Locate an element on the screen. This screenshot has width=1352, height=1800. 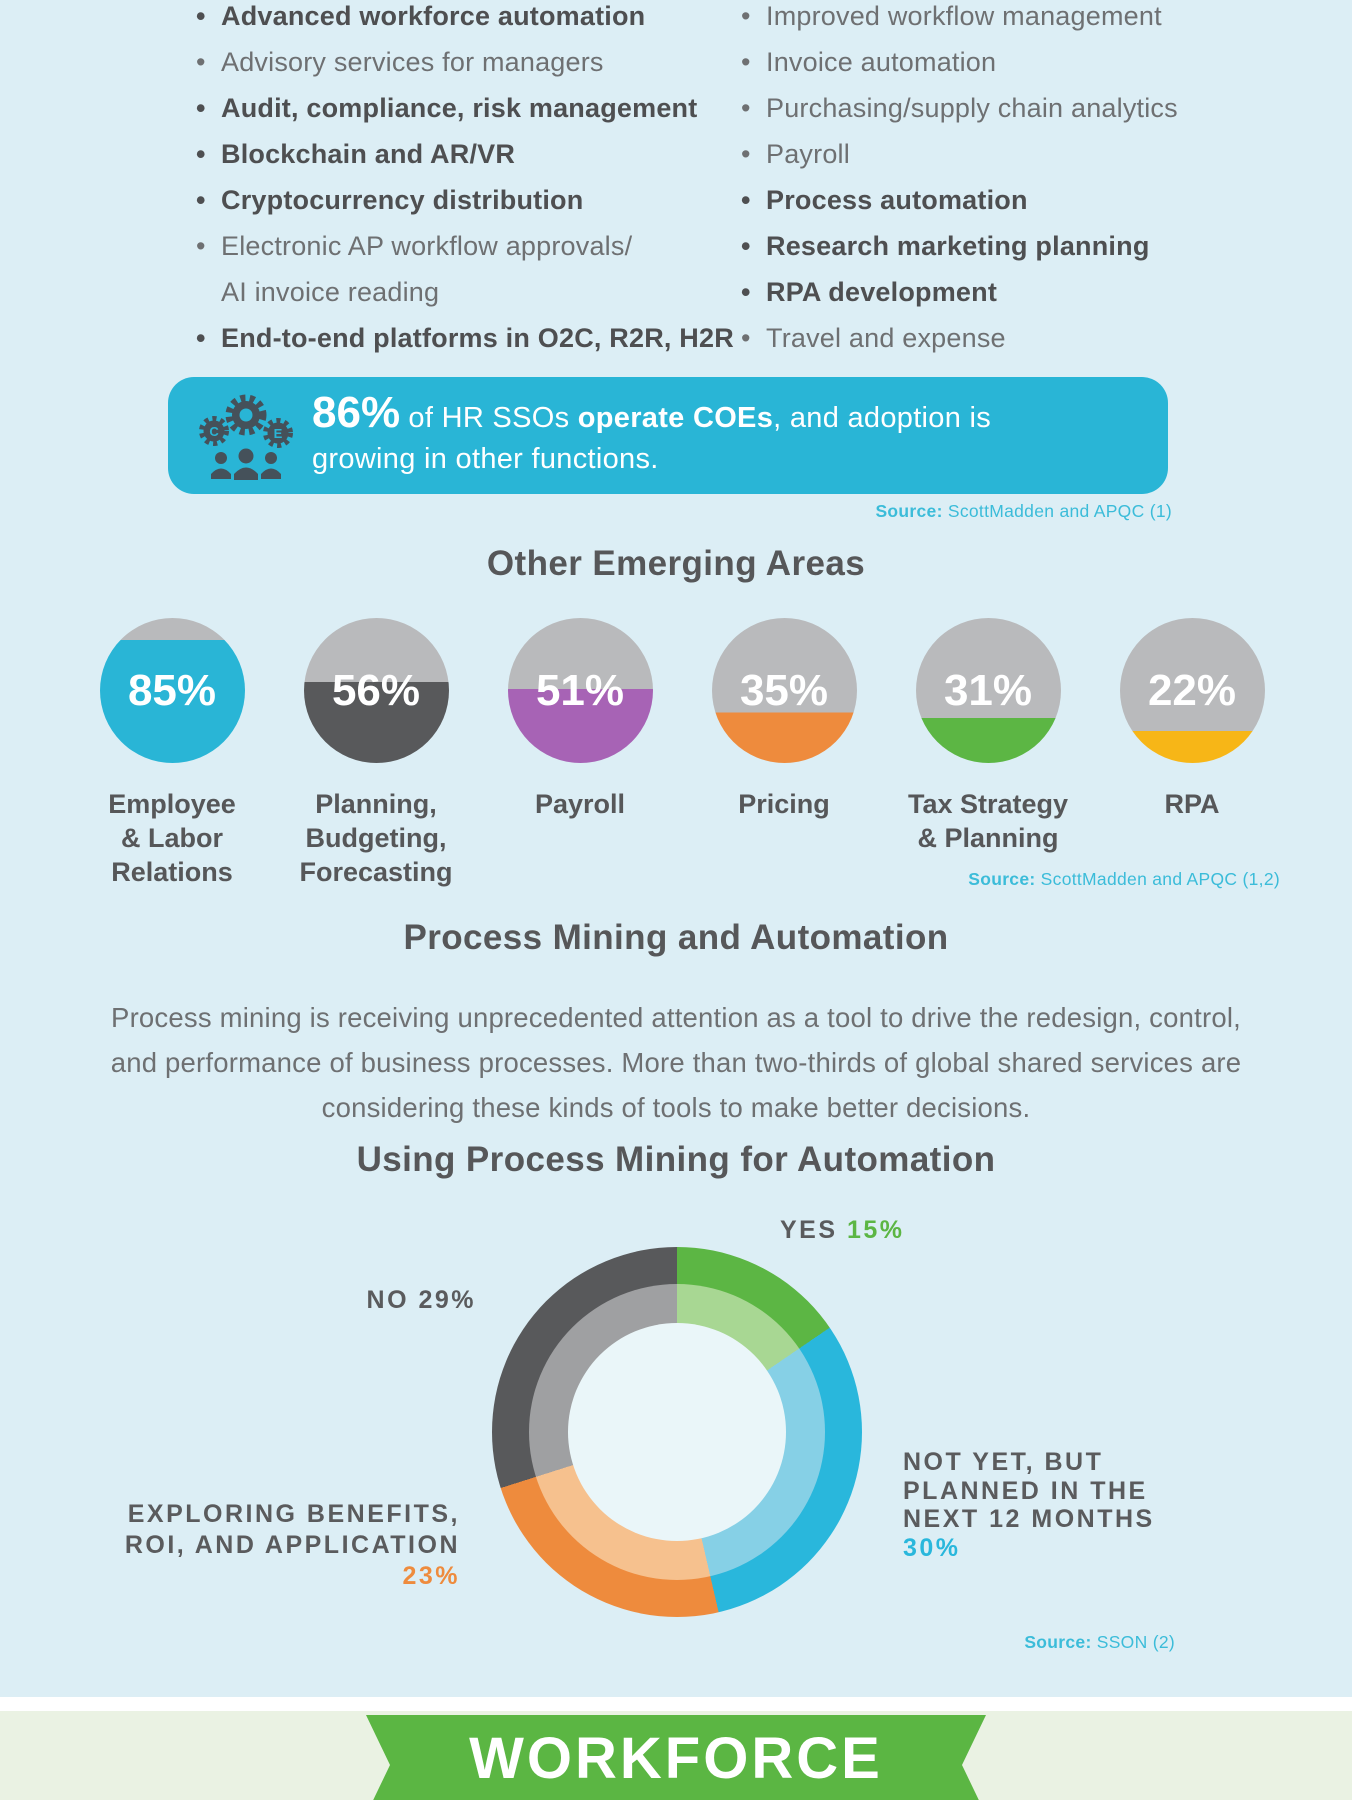
process-mining-donut-chart is located at coordinates (677, 1432).